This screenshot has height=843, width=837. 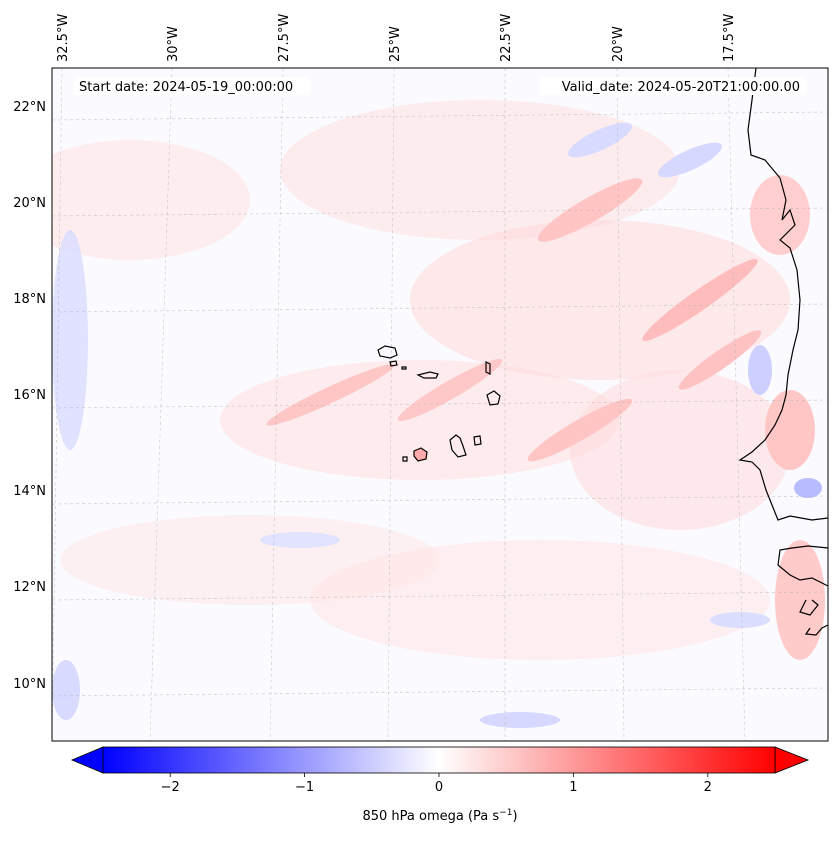 I want to click on lat-label: 12°N, so click(x=29, y=587).